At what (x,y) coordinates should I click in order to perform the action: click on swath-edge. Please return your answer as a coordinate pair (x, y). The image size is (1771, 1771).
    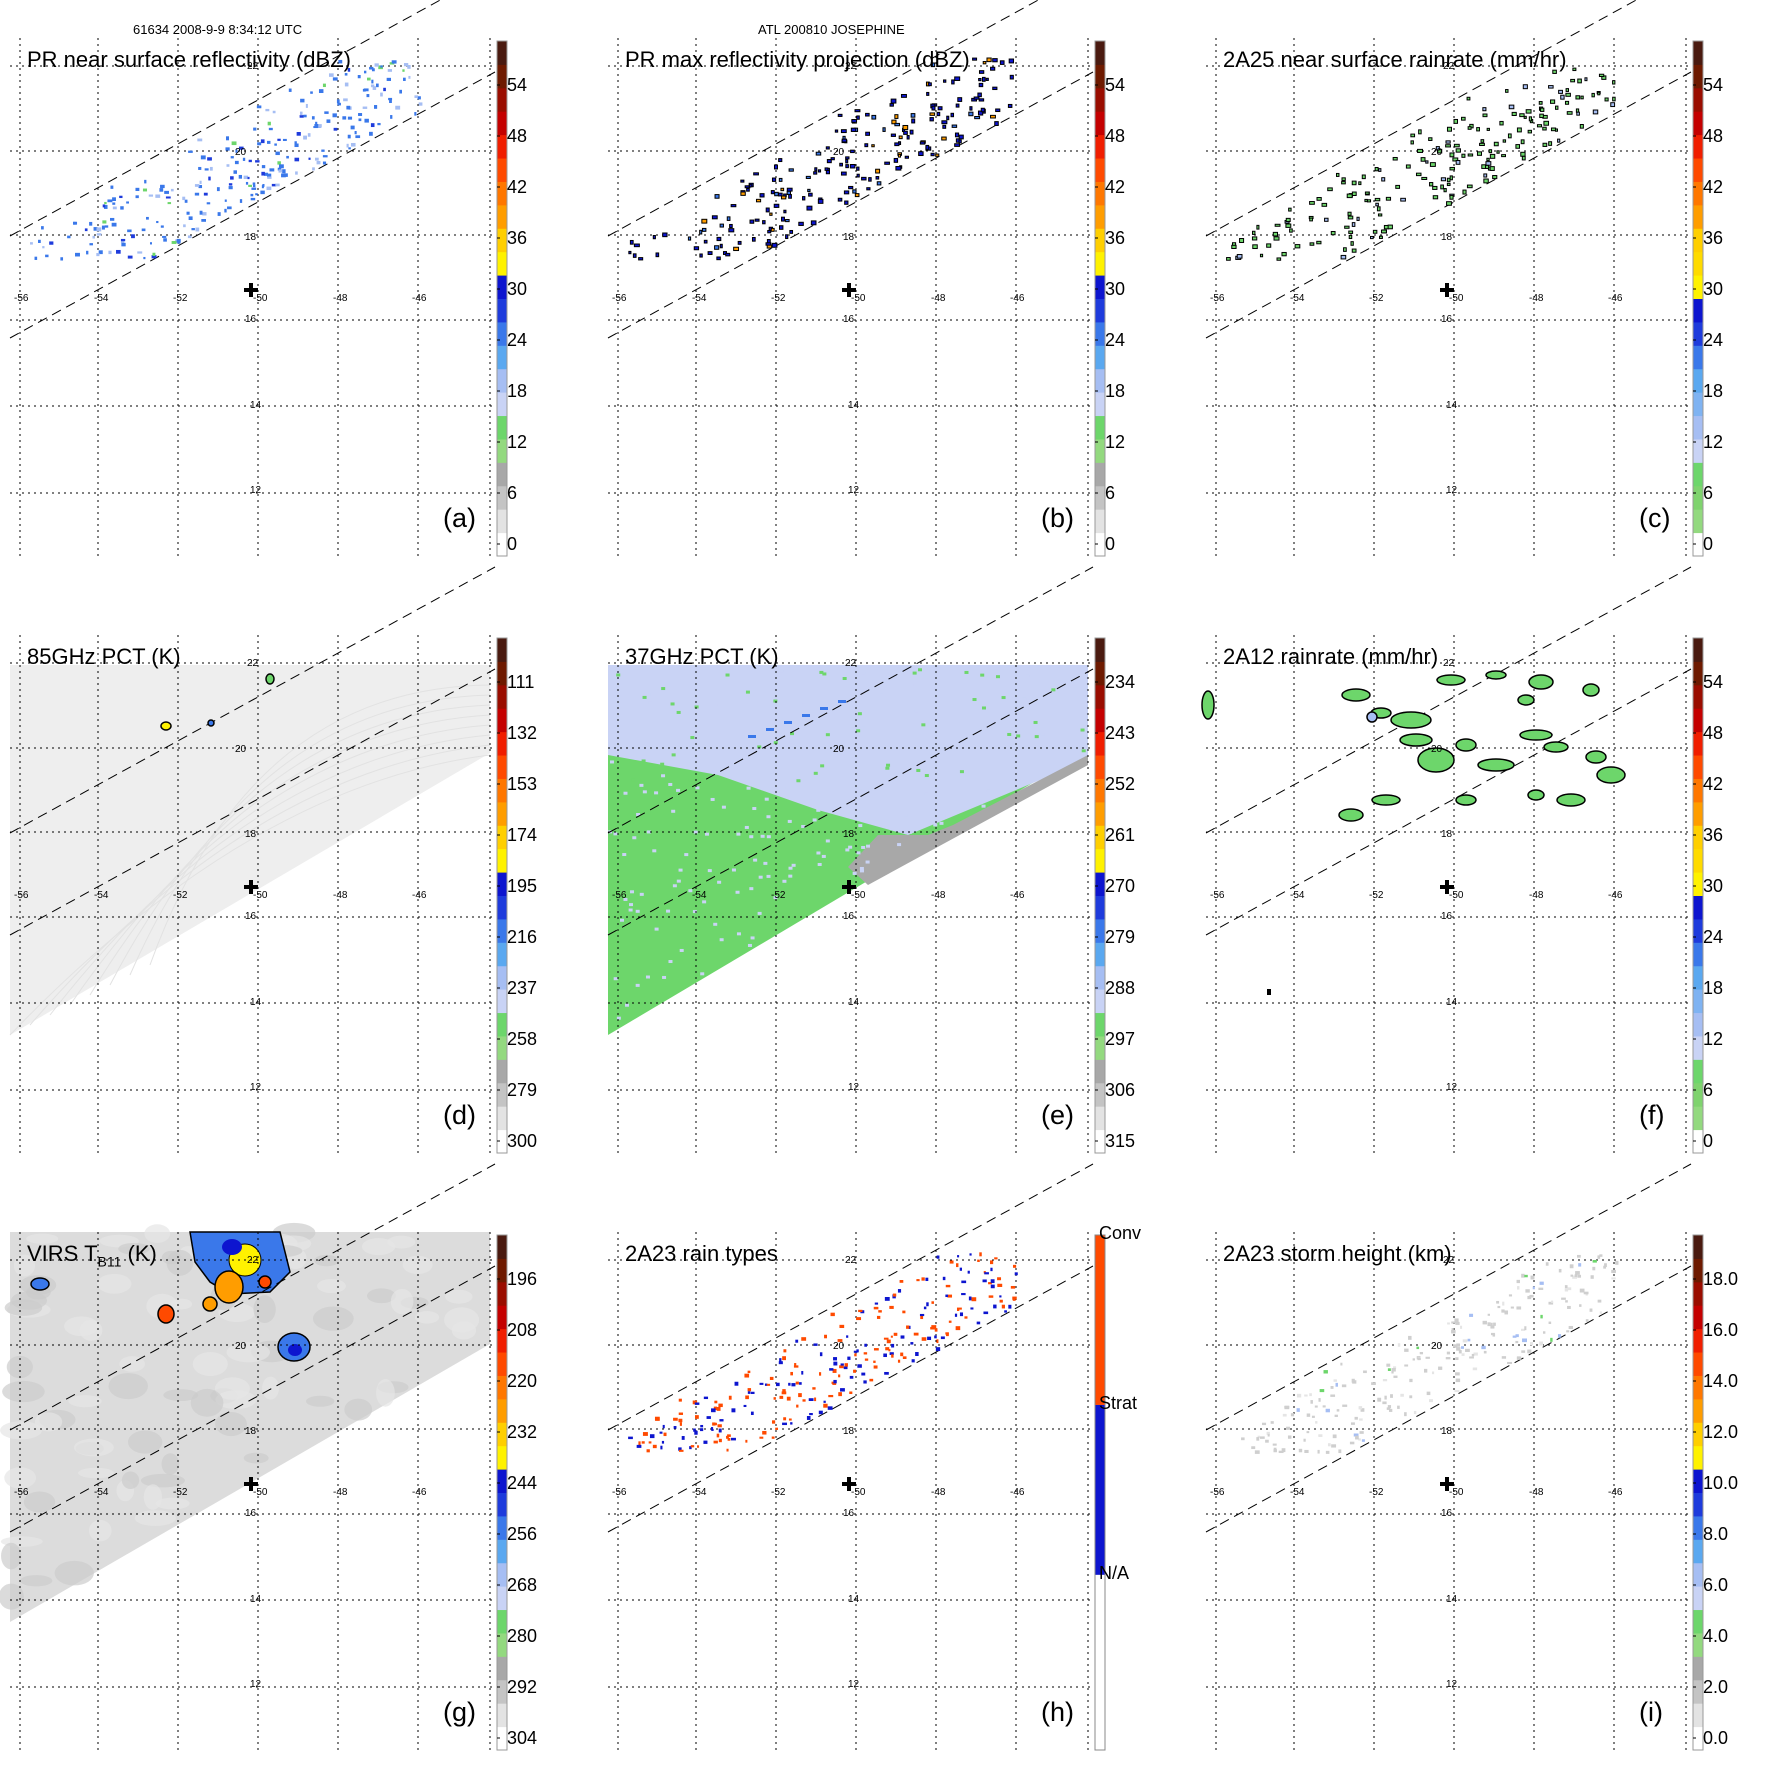
    Looking at the image, I should click on (1448, 1297).